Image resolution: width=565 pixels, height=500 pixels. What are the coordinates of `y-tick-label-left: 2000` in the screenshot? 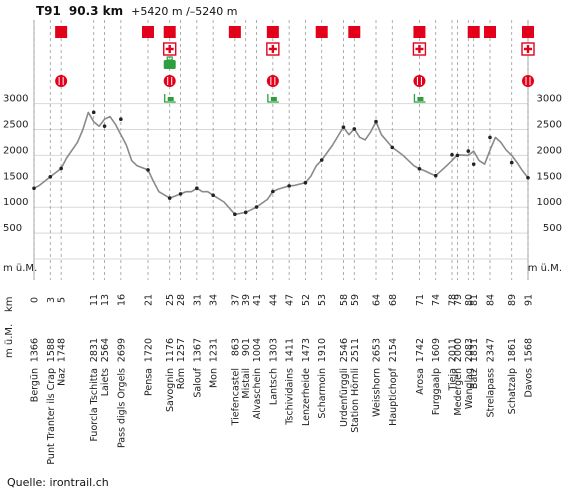 It's located at (15, 150).